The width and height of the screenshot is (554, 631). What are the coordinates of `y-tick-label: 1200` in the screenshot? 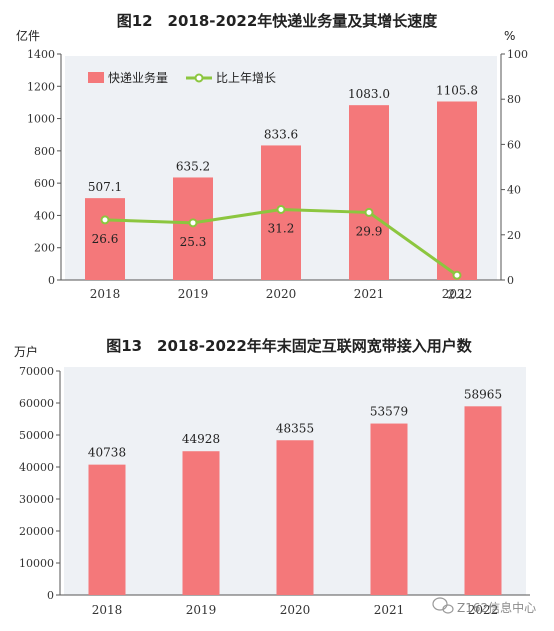 It's located at (41, 86).